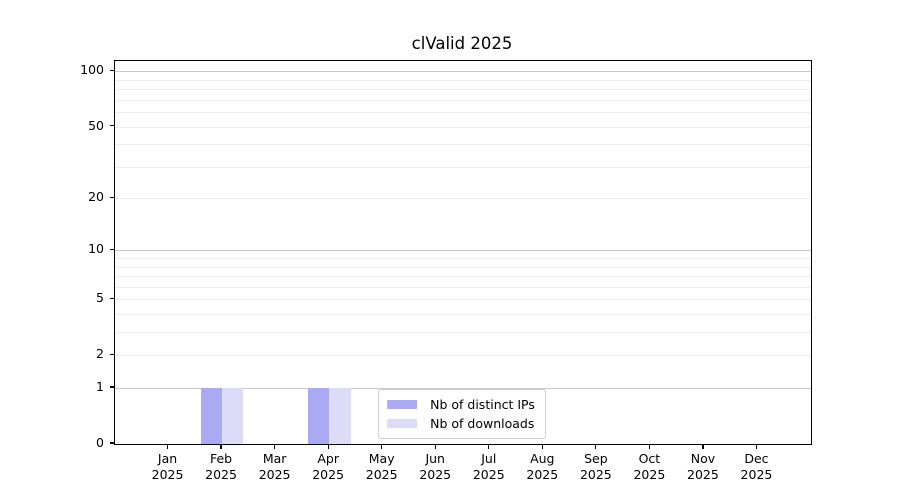  What do you see at coordinates (167, 458) in the screenshot?
I see `month-label: Jan` at bounding box center [167, 458].